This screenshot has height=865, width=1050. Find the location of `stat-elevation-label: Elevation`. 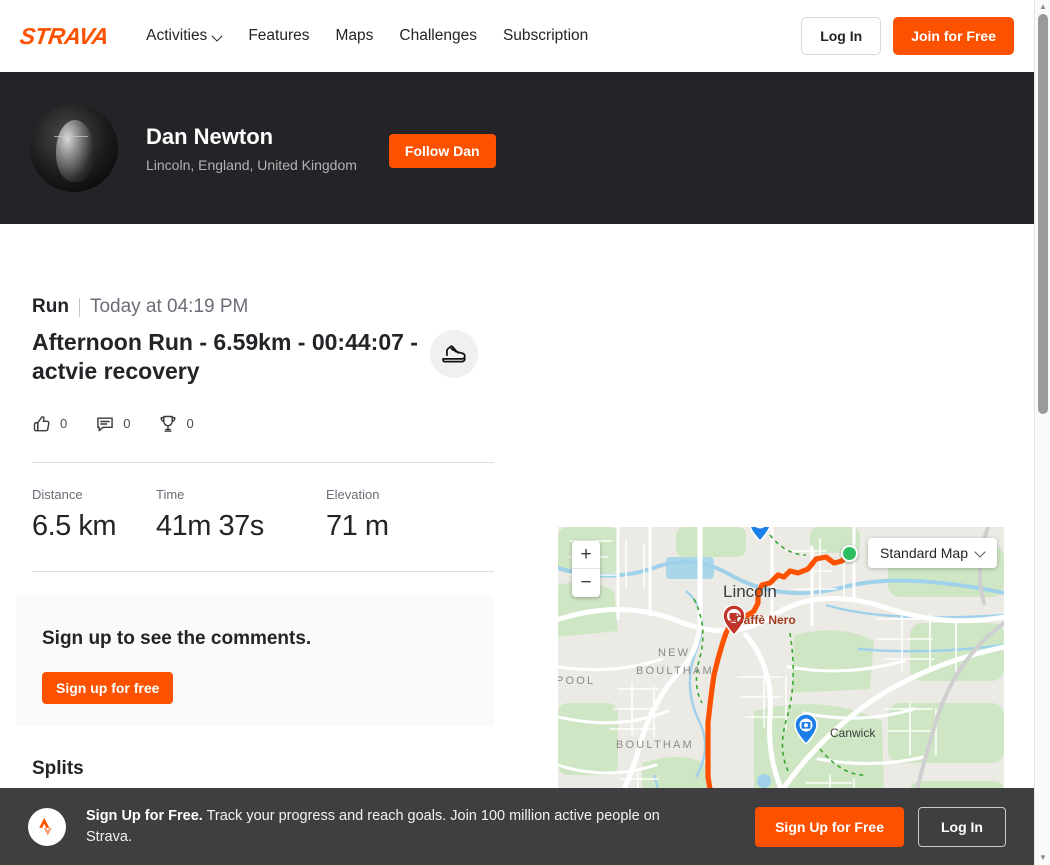

stat-elevation-label: Elevation is located at coordinates (353, 494).